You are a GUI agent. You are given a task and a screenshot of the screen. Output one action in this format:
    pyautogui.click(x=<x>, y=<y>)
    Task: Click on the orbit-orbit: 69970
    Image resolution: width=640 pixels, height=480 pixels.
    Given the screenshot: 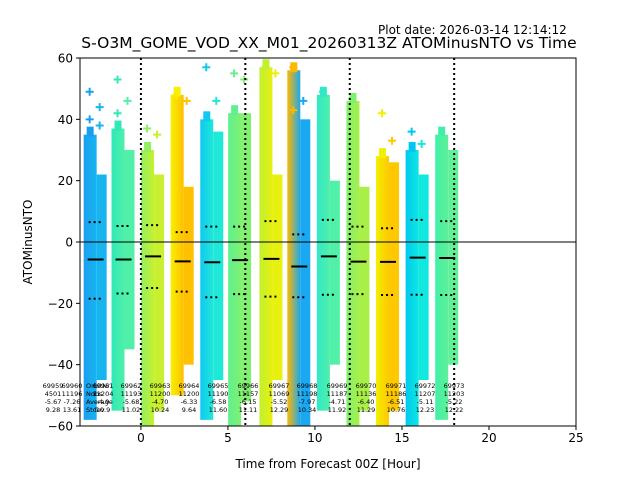 What is the action you would take?
    pyautogui.click(x=366, y=386)
    